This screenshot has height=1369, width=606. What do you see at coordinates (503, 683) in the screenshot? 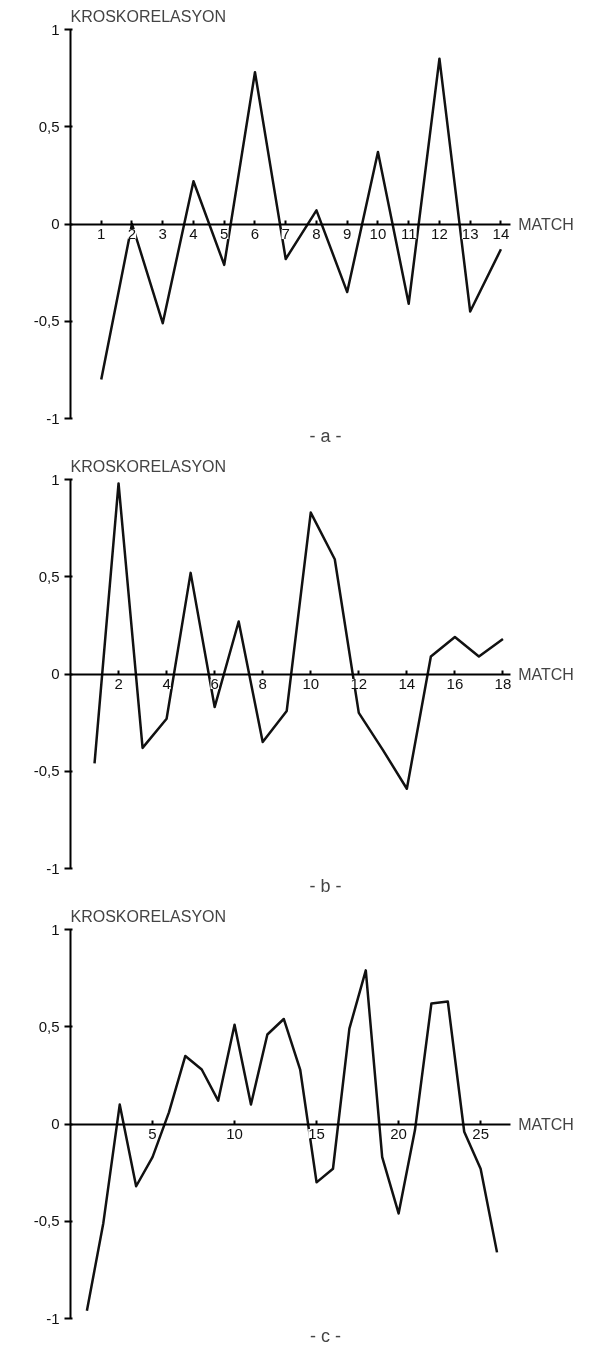
I see `x-tick-label: 18` at bounding box center [503, 683].